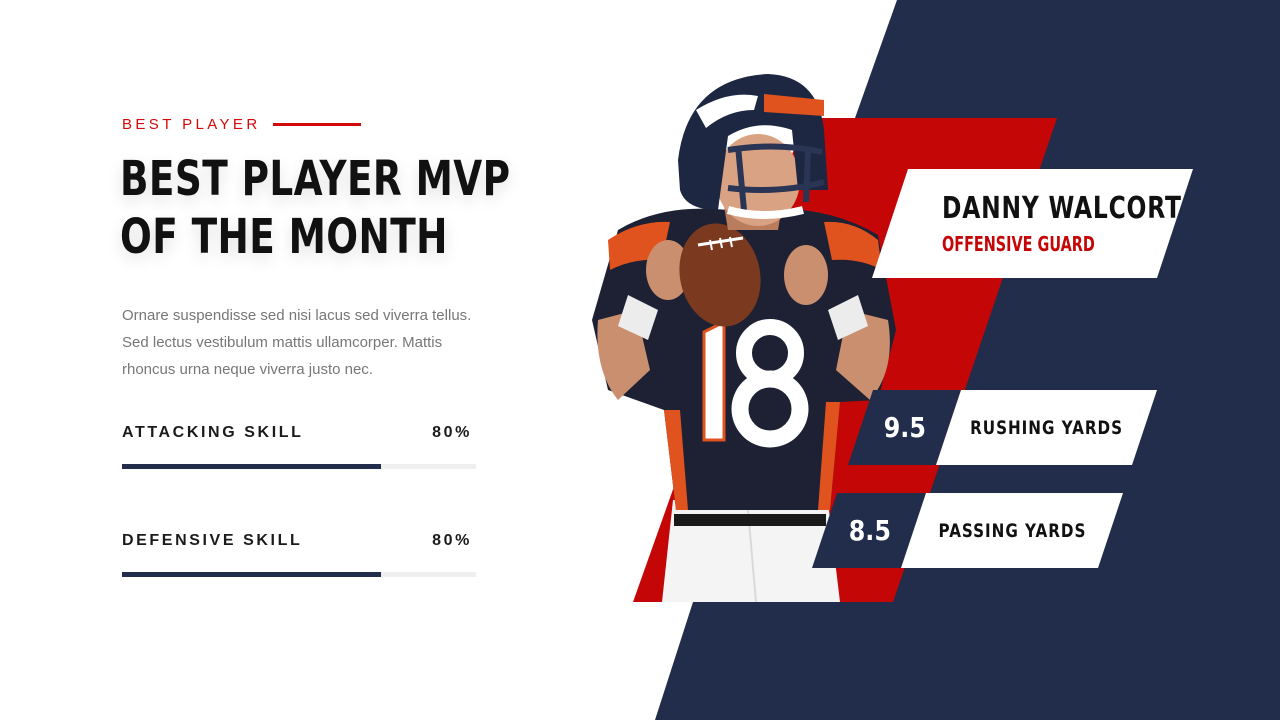 This screenshot has width=1280, height=720. I want to click on player-name: DANNY WALCORT, so click(1062, 208).